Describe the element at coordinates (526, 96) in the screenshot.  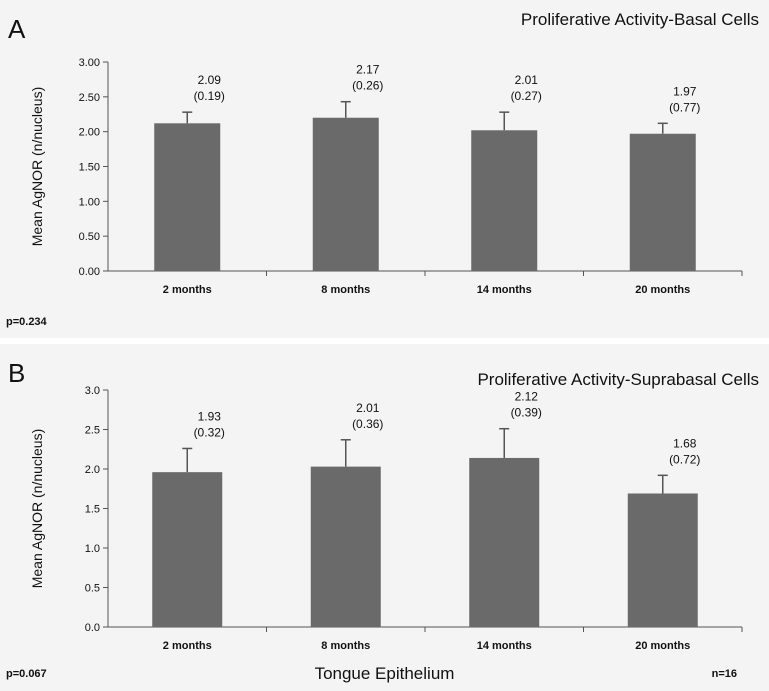
I see `data-label-sd: (0.27)` at that location.